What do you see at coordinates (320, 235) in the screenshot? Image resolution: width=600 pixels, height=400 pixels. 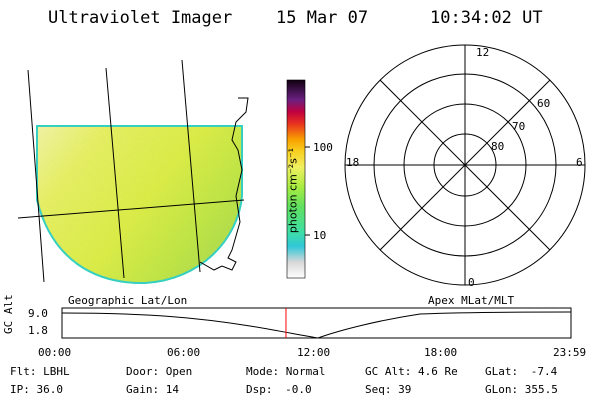 I see `colorbar-tick-10: 10` at bounding box center [320, 235].